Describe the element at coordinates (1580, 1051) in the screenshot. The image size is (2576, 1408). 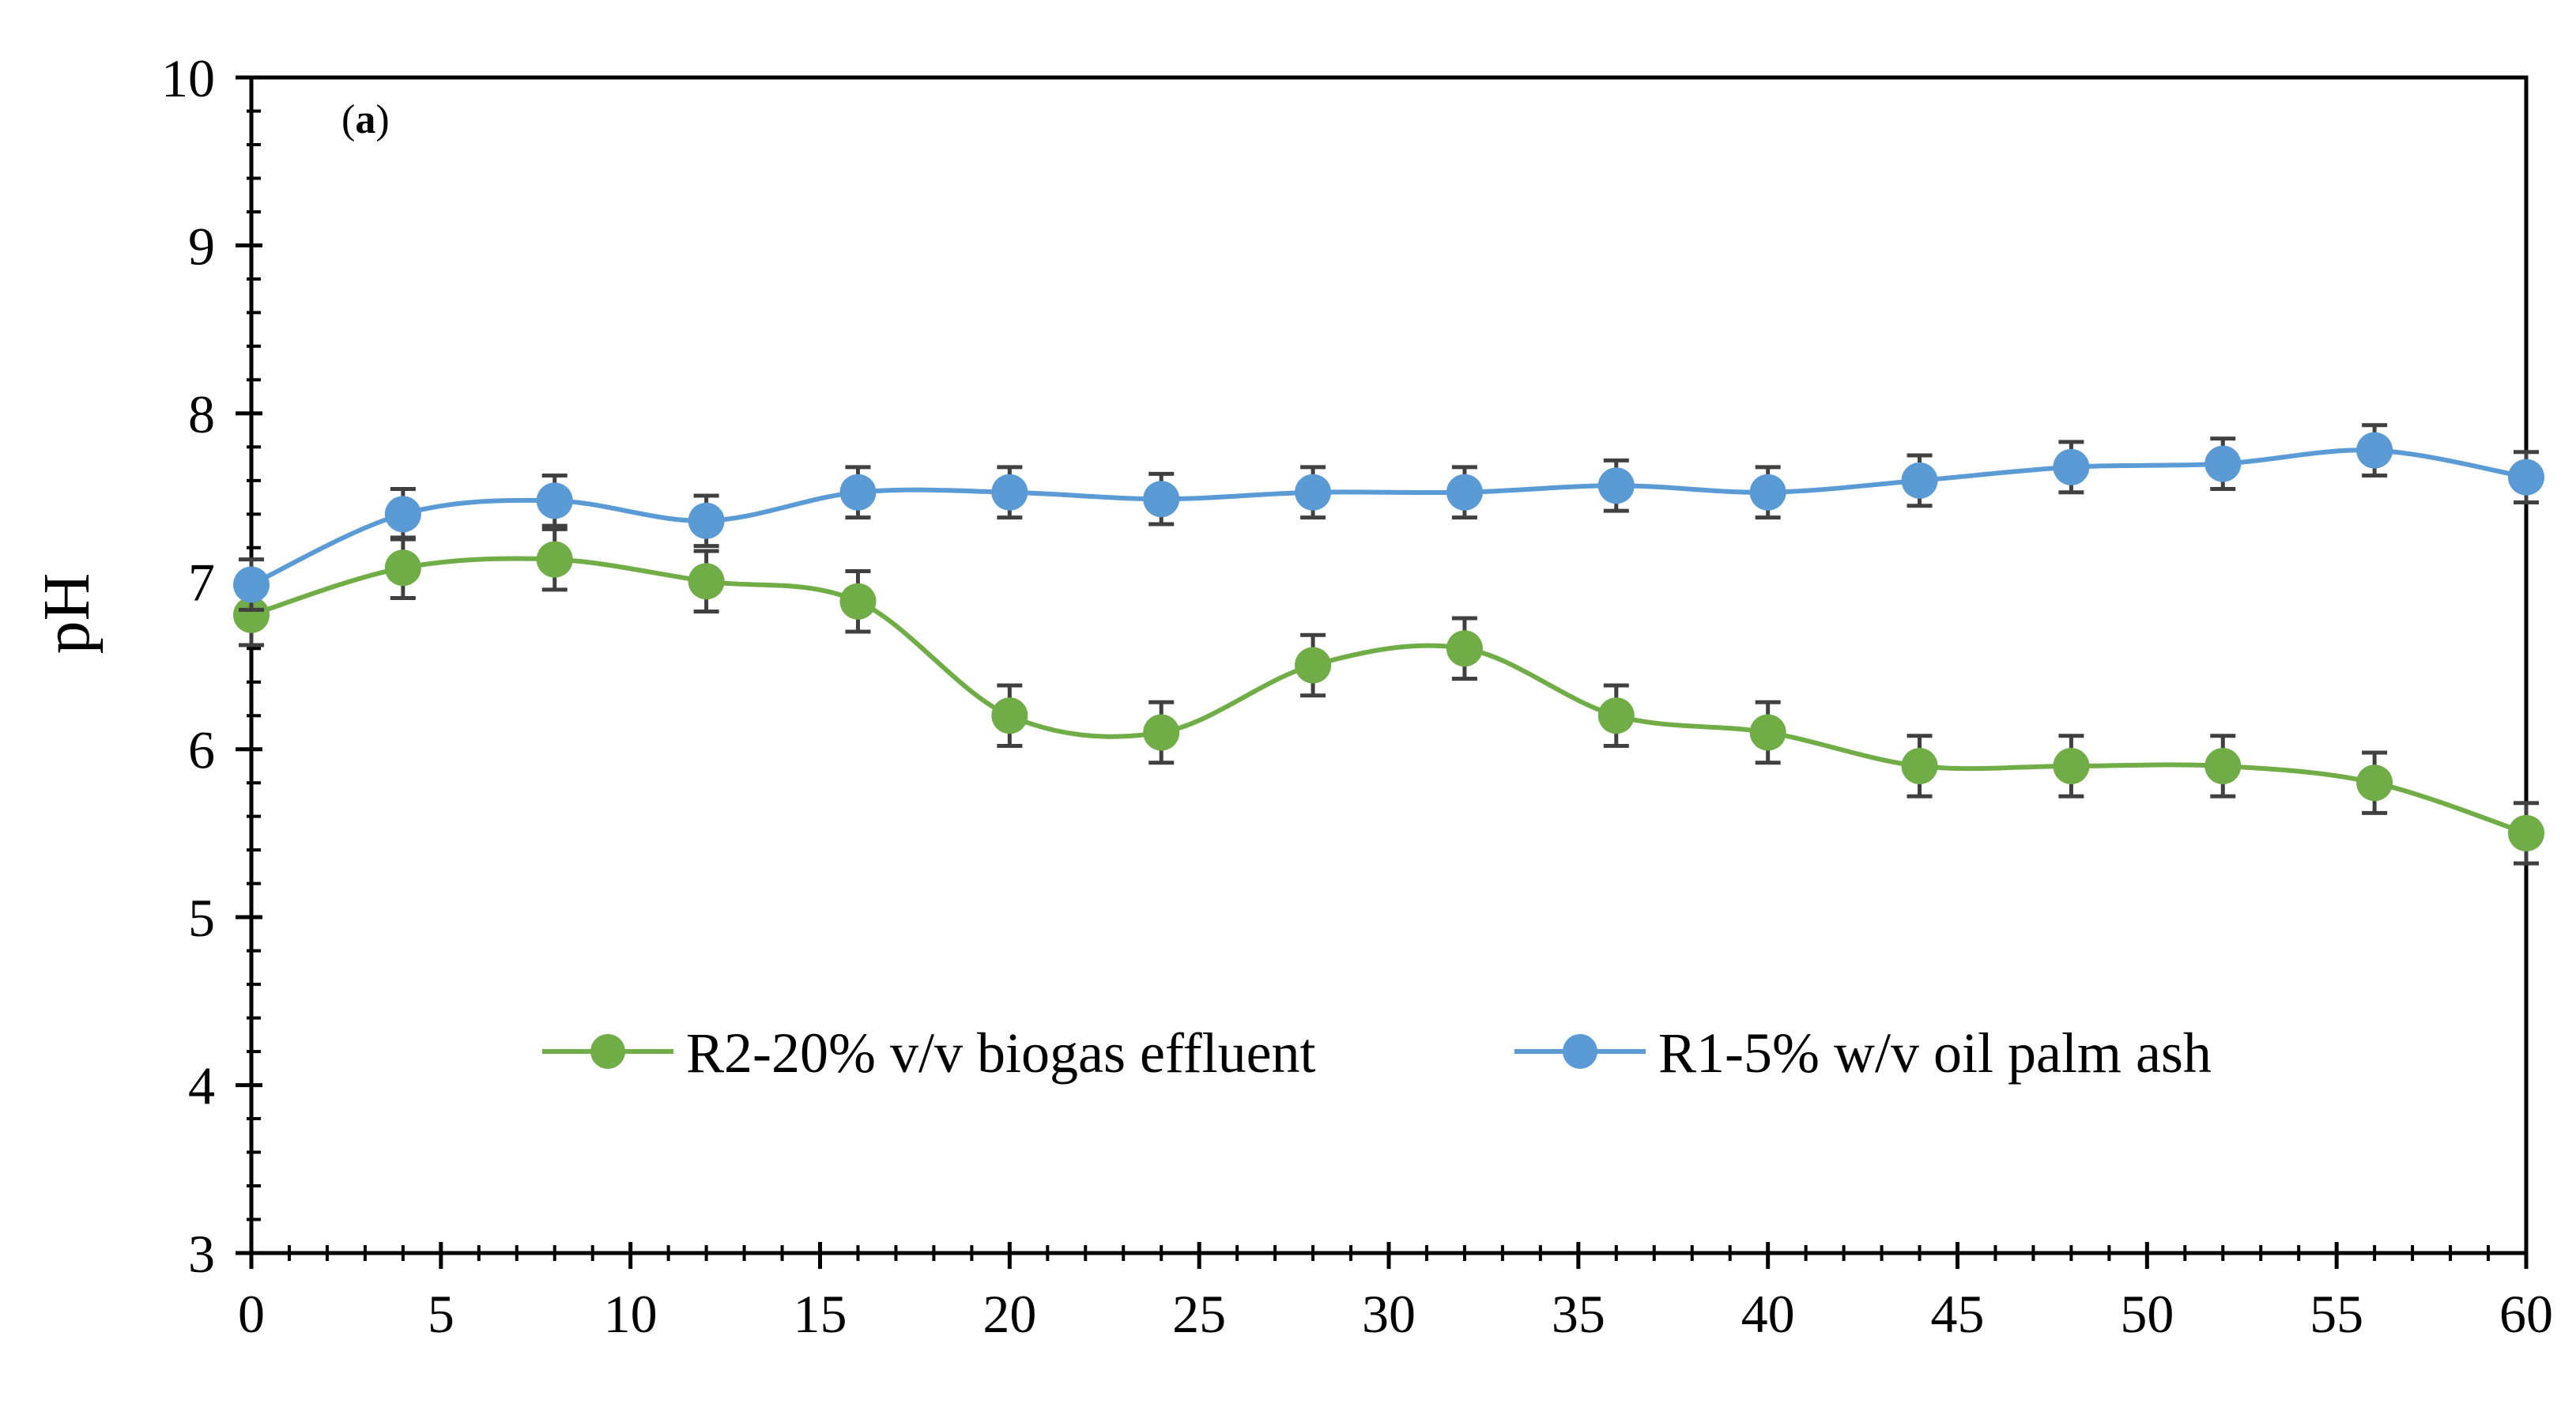
I see `legend-marker-r1` at that location.